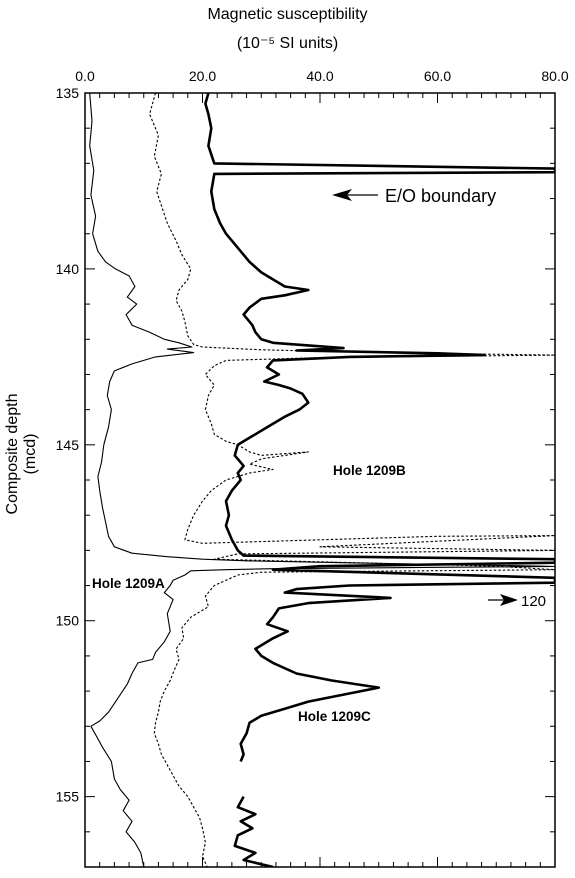  I want to click on y-tick-label: 135, so click(68, 93).